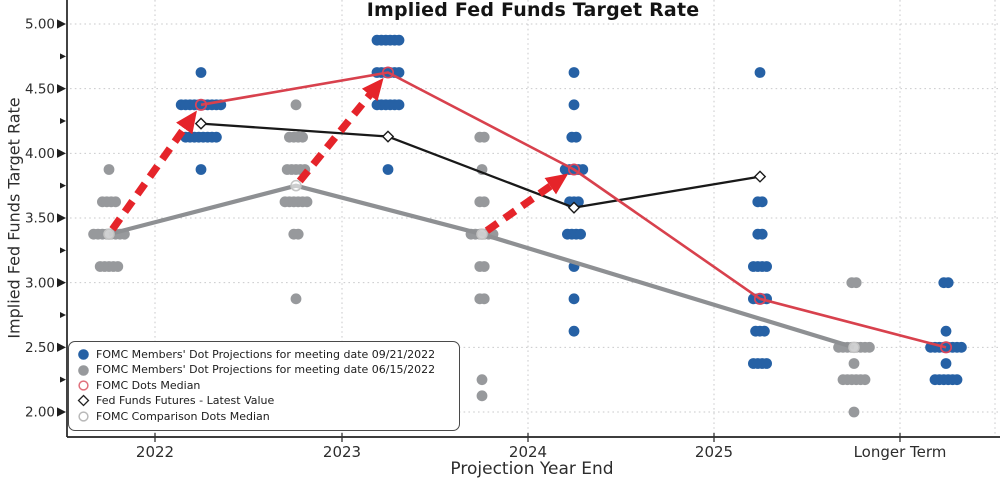 Image resolution: width=1000 pixels, height=487 pixels. I want to click on x-axis-title: Projection Year End, so click(532, 469).